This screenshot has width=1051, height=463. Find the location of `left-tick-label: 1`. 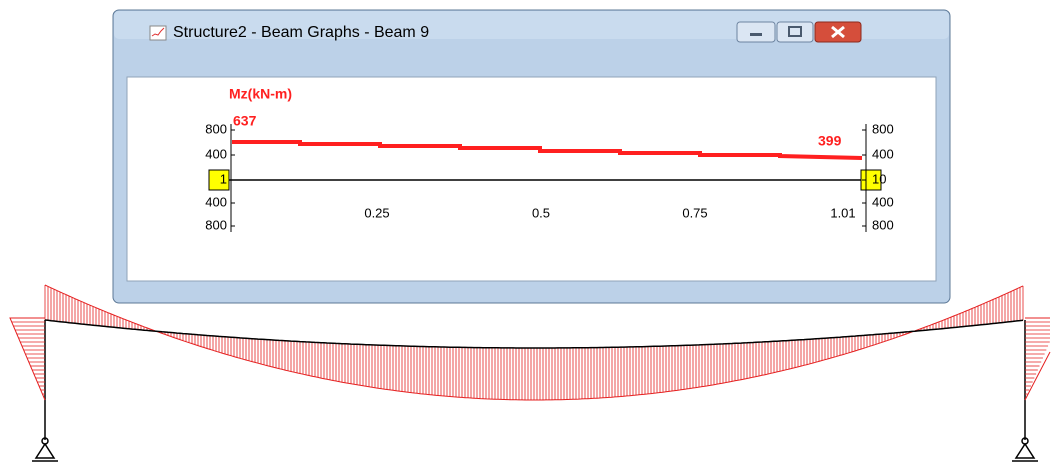

left-tick-label: 1 is located at coordinates (223, 178).